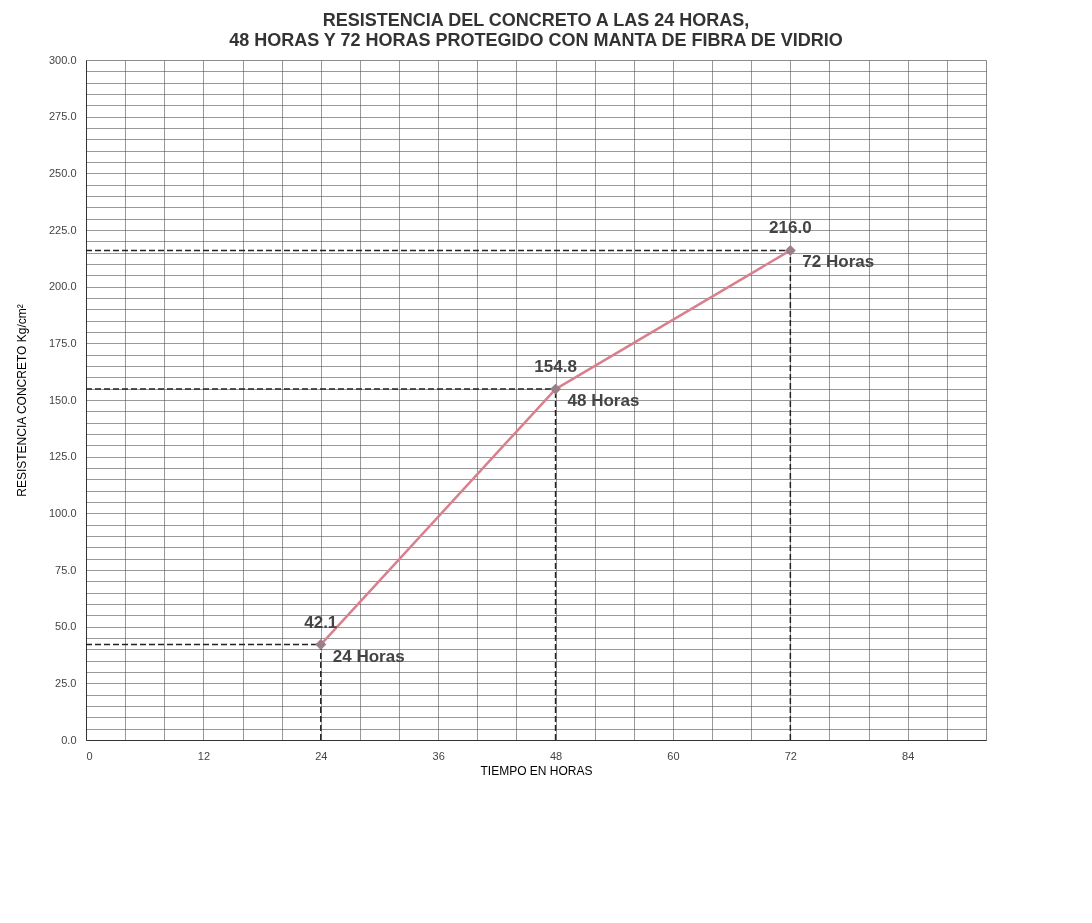 Image resolution: width=1092 pixels, height=923 pixels. What do you see at coordinates (790, 755) in the screenshot?
I see `x-tick-label: 72` at bounding box center [790, 755].